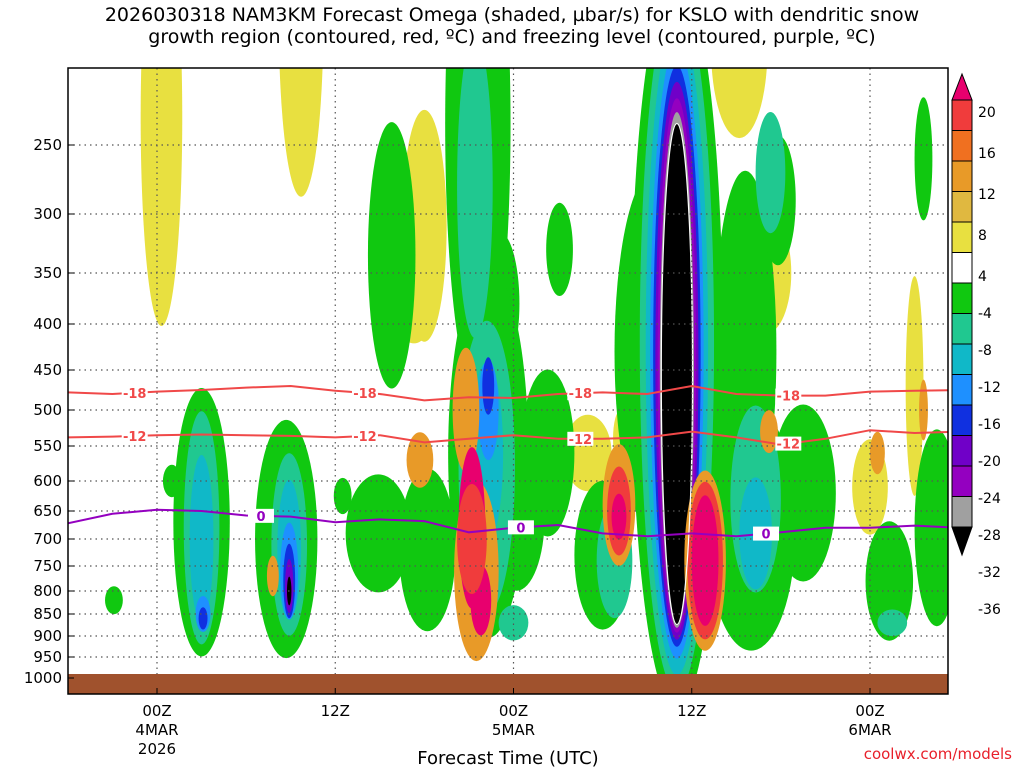 Image resolution: width=1024 pixels, height=768 pixels. I want to click on omega-region-y1, so click(161, 197).